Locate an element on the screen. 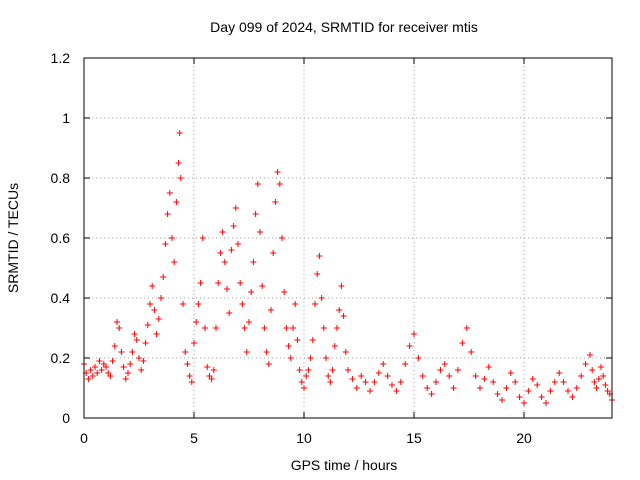  y-tick-label: 0.2 is located at coordinates (61, 358).